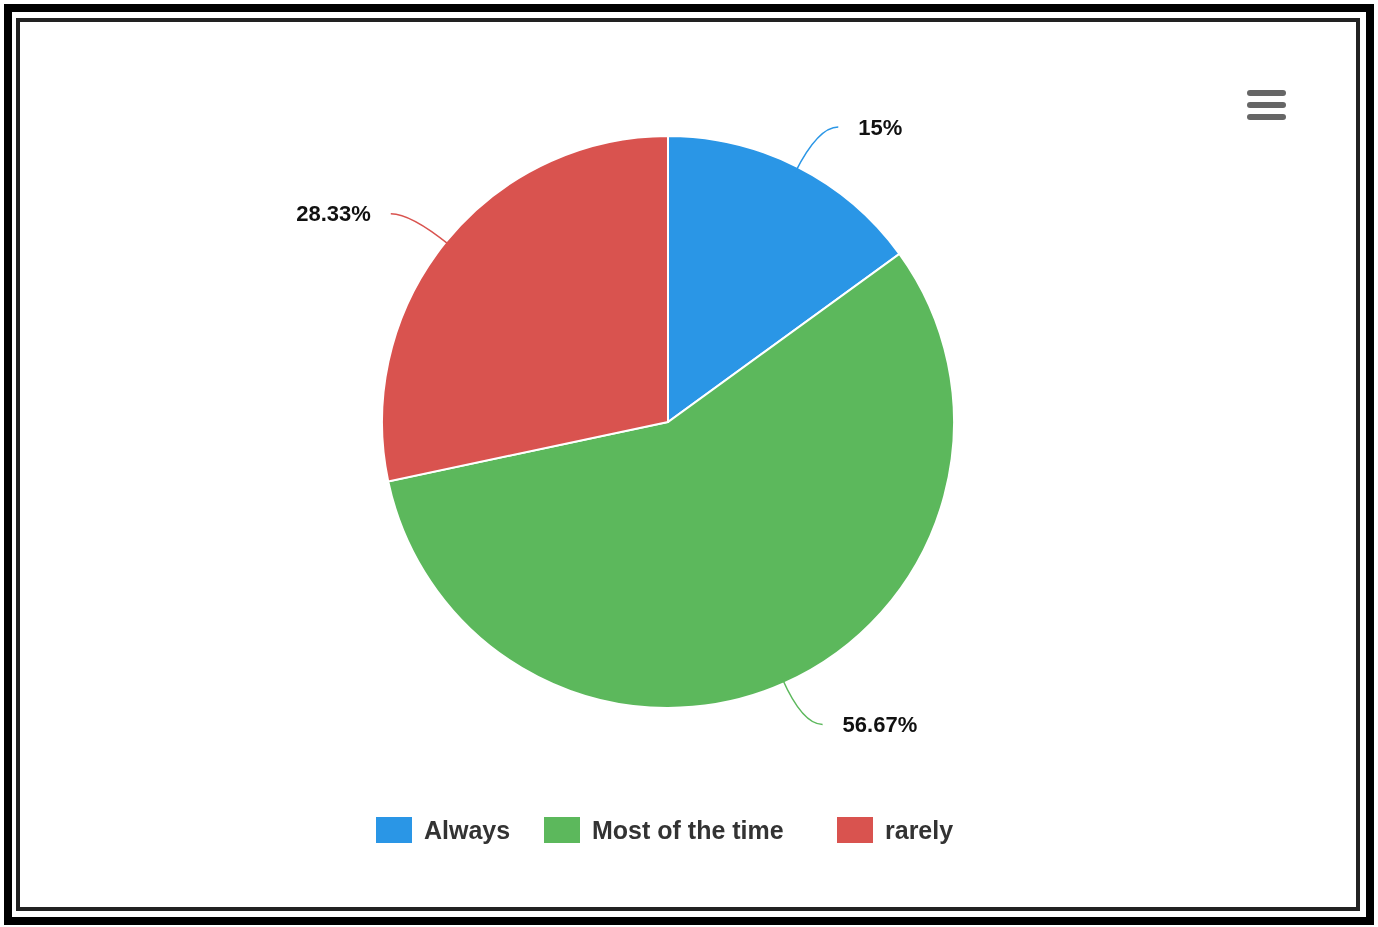 Image resolution: width=1378 pixels, height=927 pixels. I want to click on data-label: 15%, so click(880, 127).